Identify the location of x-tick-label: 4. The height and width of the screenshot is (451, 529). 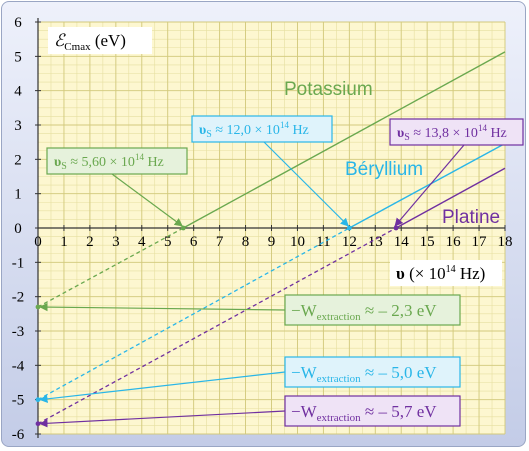
(142, 242).